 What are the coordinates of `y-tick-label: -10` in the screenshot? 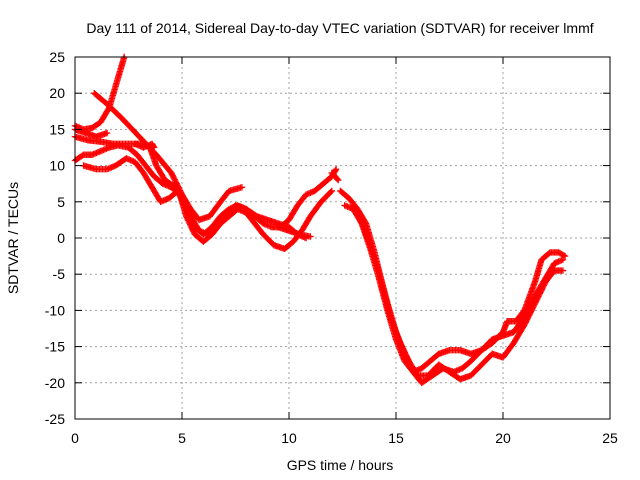 It's located at (55, 310).